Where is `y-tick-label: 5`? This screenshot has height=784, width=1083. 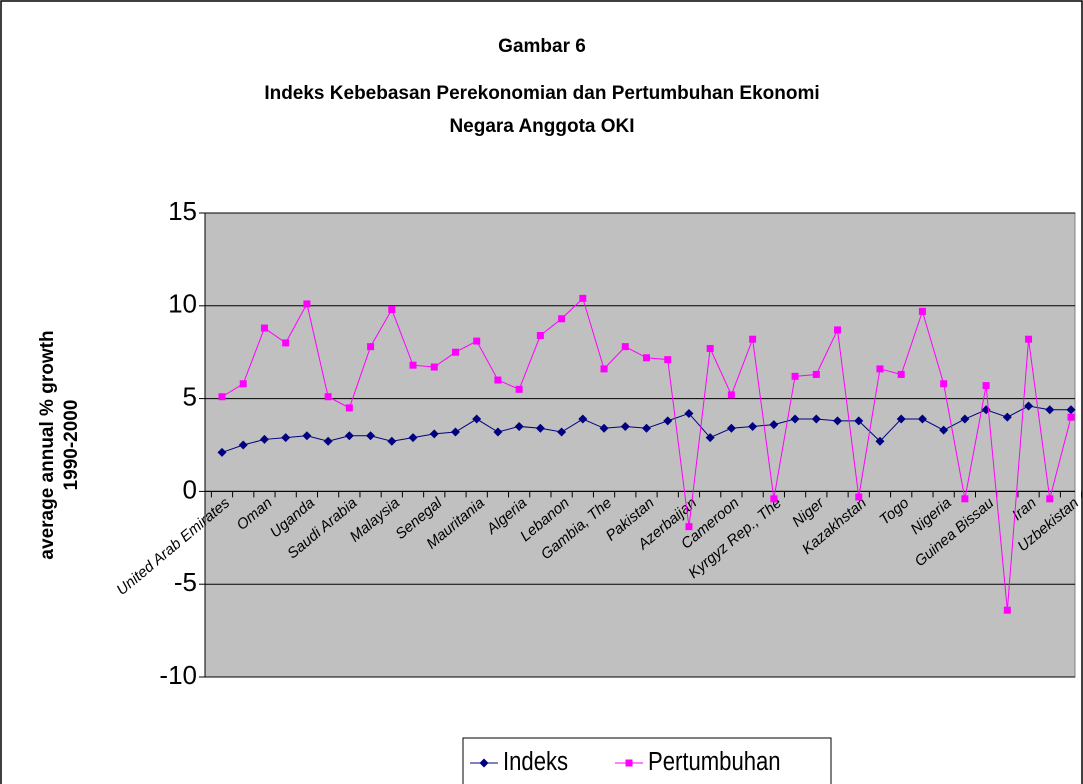
y-tick-label: 5 is located at coordinates (190, 396).